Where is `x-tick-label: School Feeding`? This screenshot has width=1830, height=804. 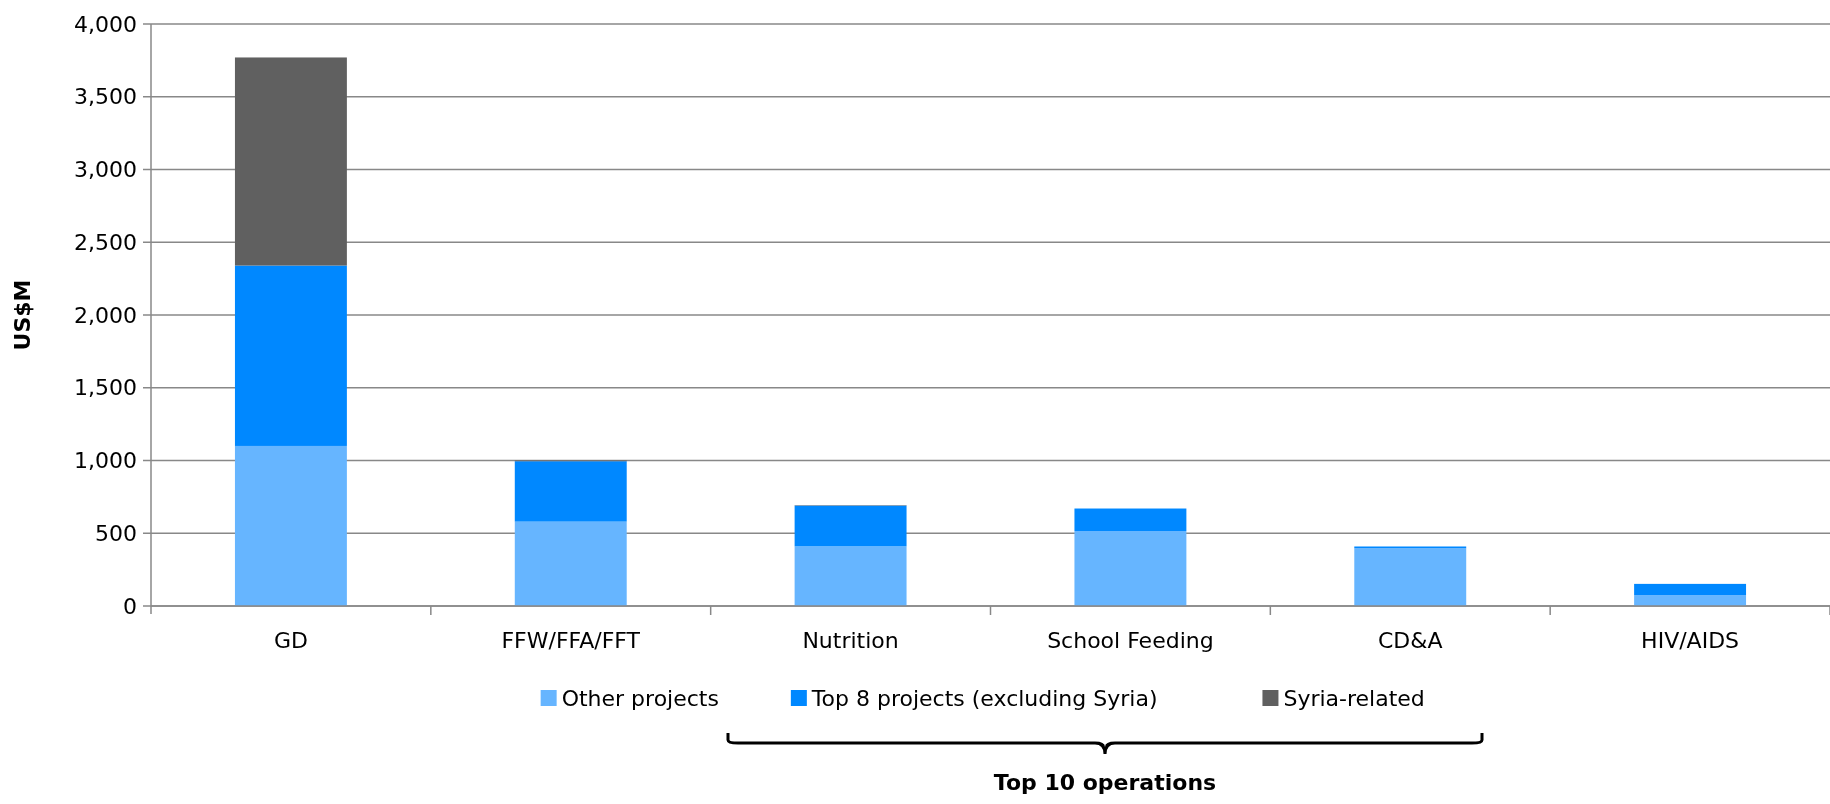 x-tick-label: School Feeding is located at coordinates (1130, 640).